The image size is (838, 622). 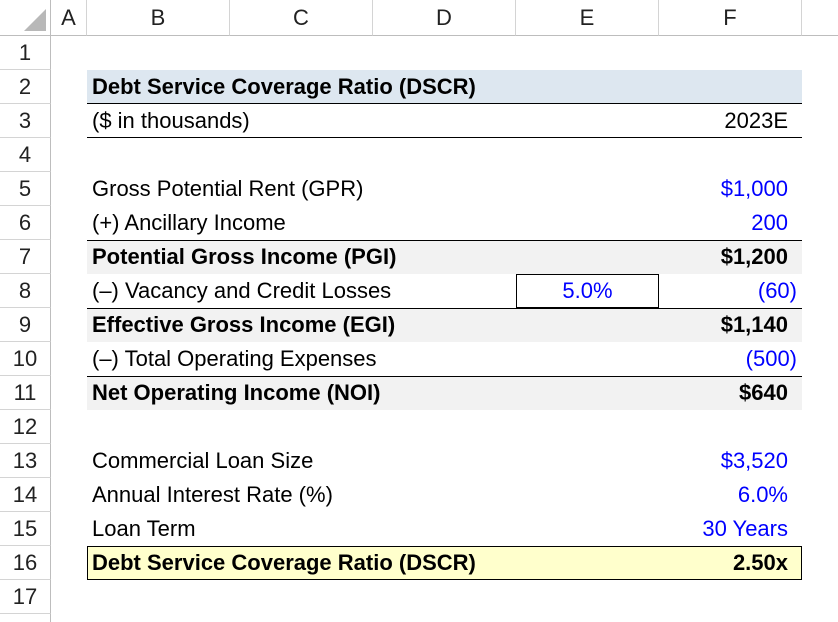 What do you see at coordinates (25, 325) in the screenshot?
I see `row-header-9: 9` at bounding box center [25, 325].